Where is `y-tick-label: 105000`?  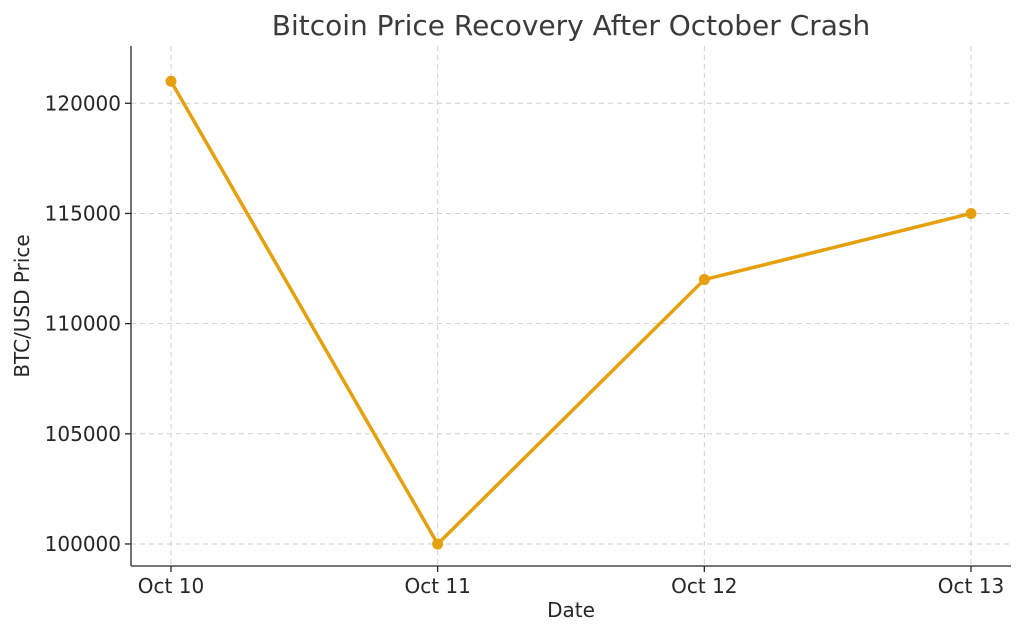 y-tick-label: 105000 is located at coordinates (83, 434).